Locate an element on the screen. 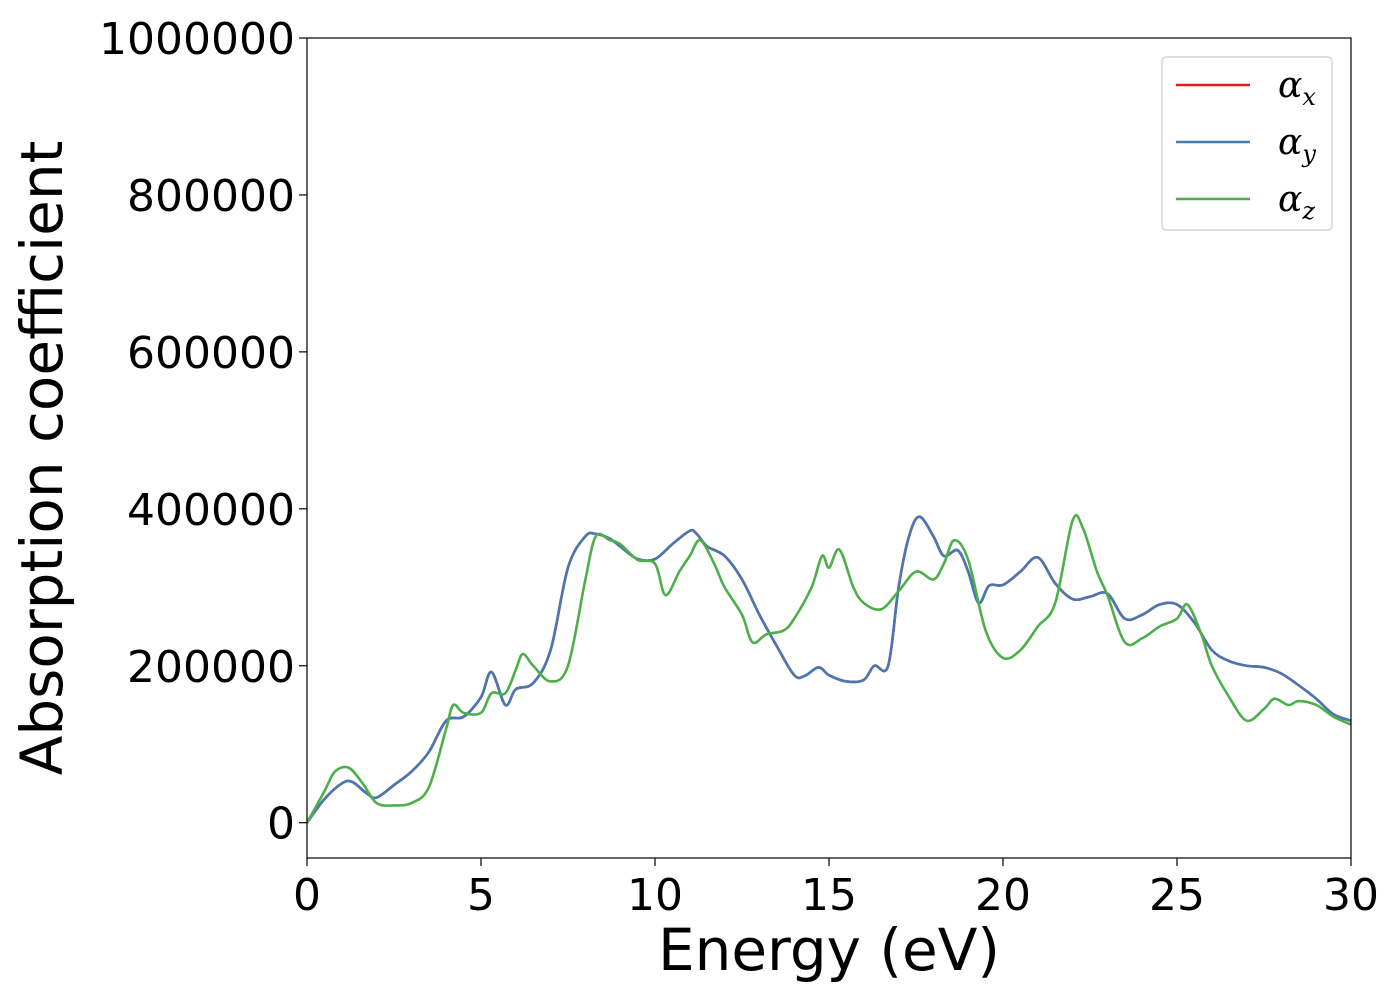 The height and width of the screenshot is (1000, 1400). y-tick-label: 800000 is located at coordinates (211, 196).